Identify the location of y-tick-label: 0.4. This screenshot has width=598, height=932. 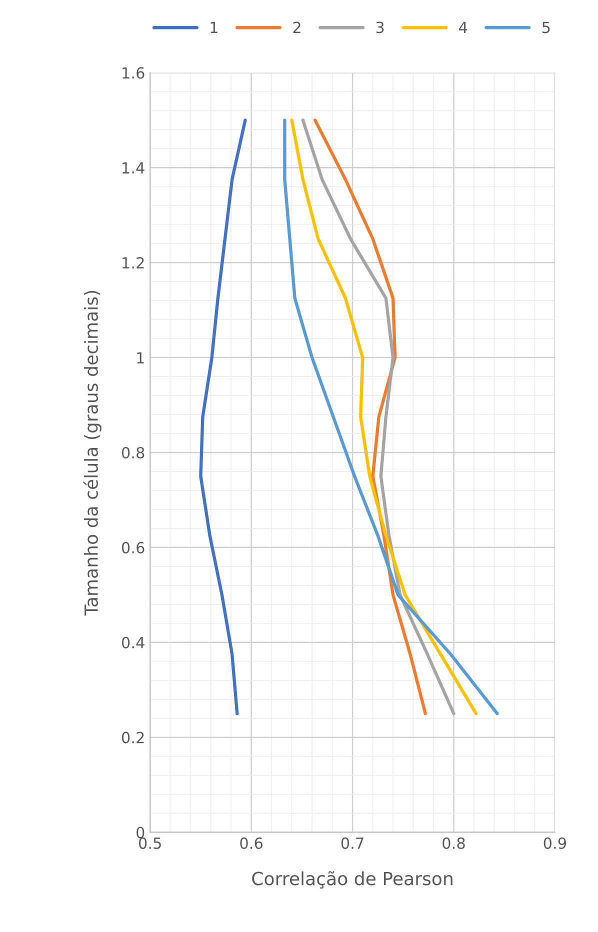
(133, 642).